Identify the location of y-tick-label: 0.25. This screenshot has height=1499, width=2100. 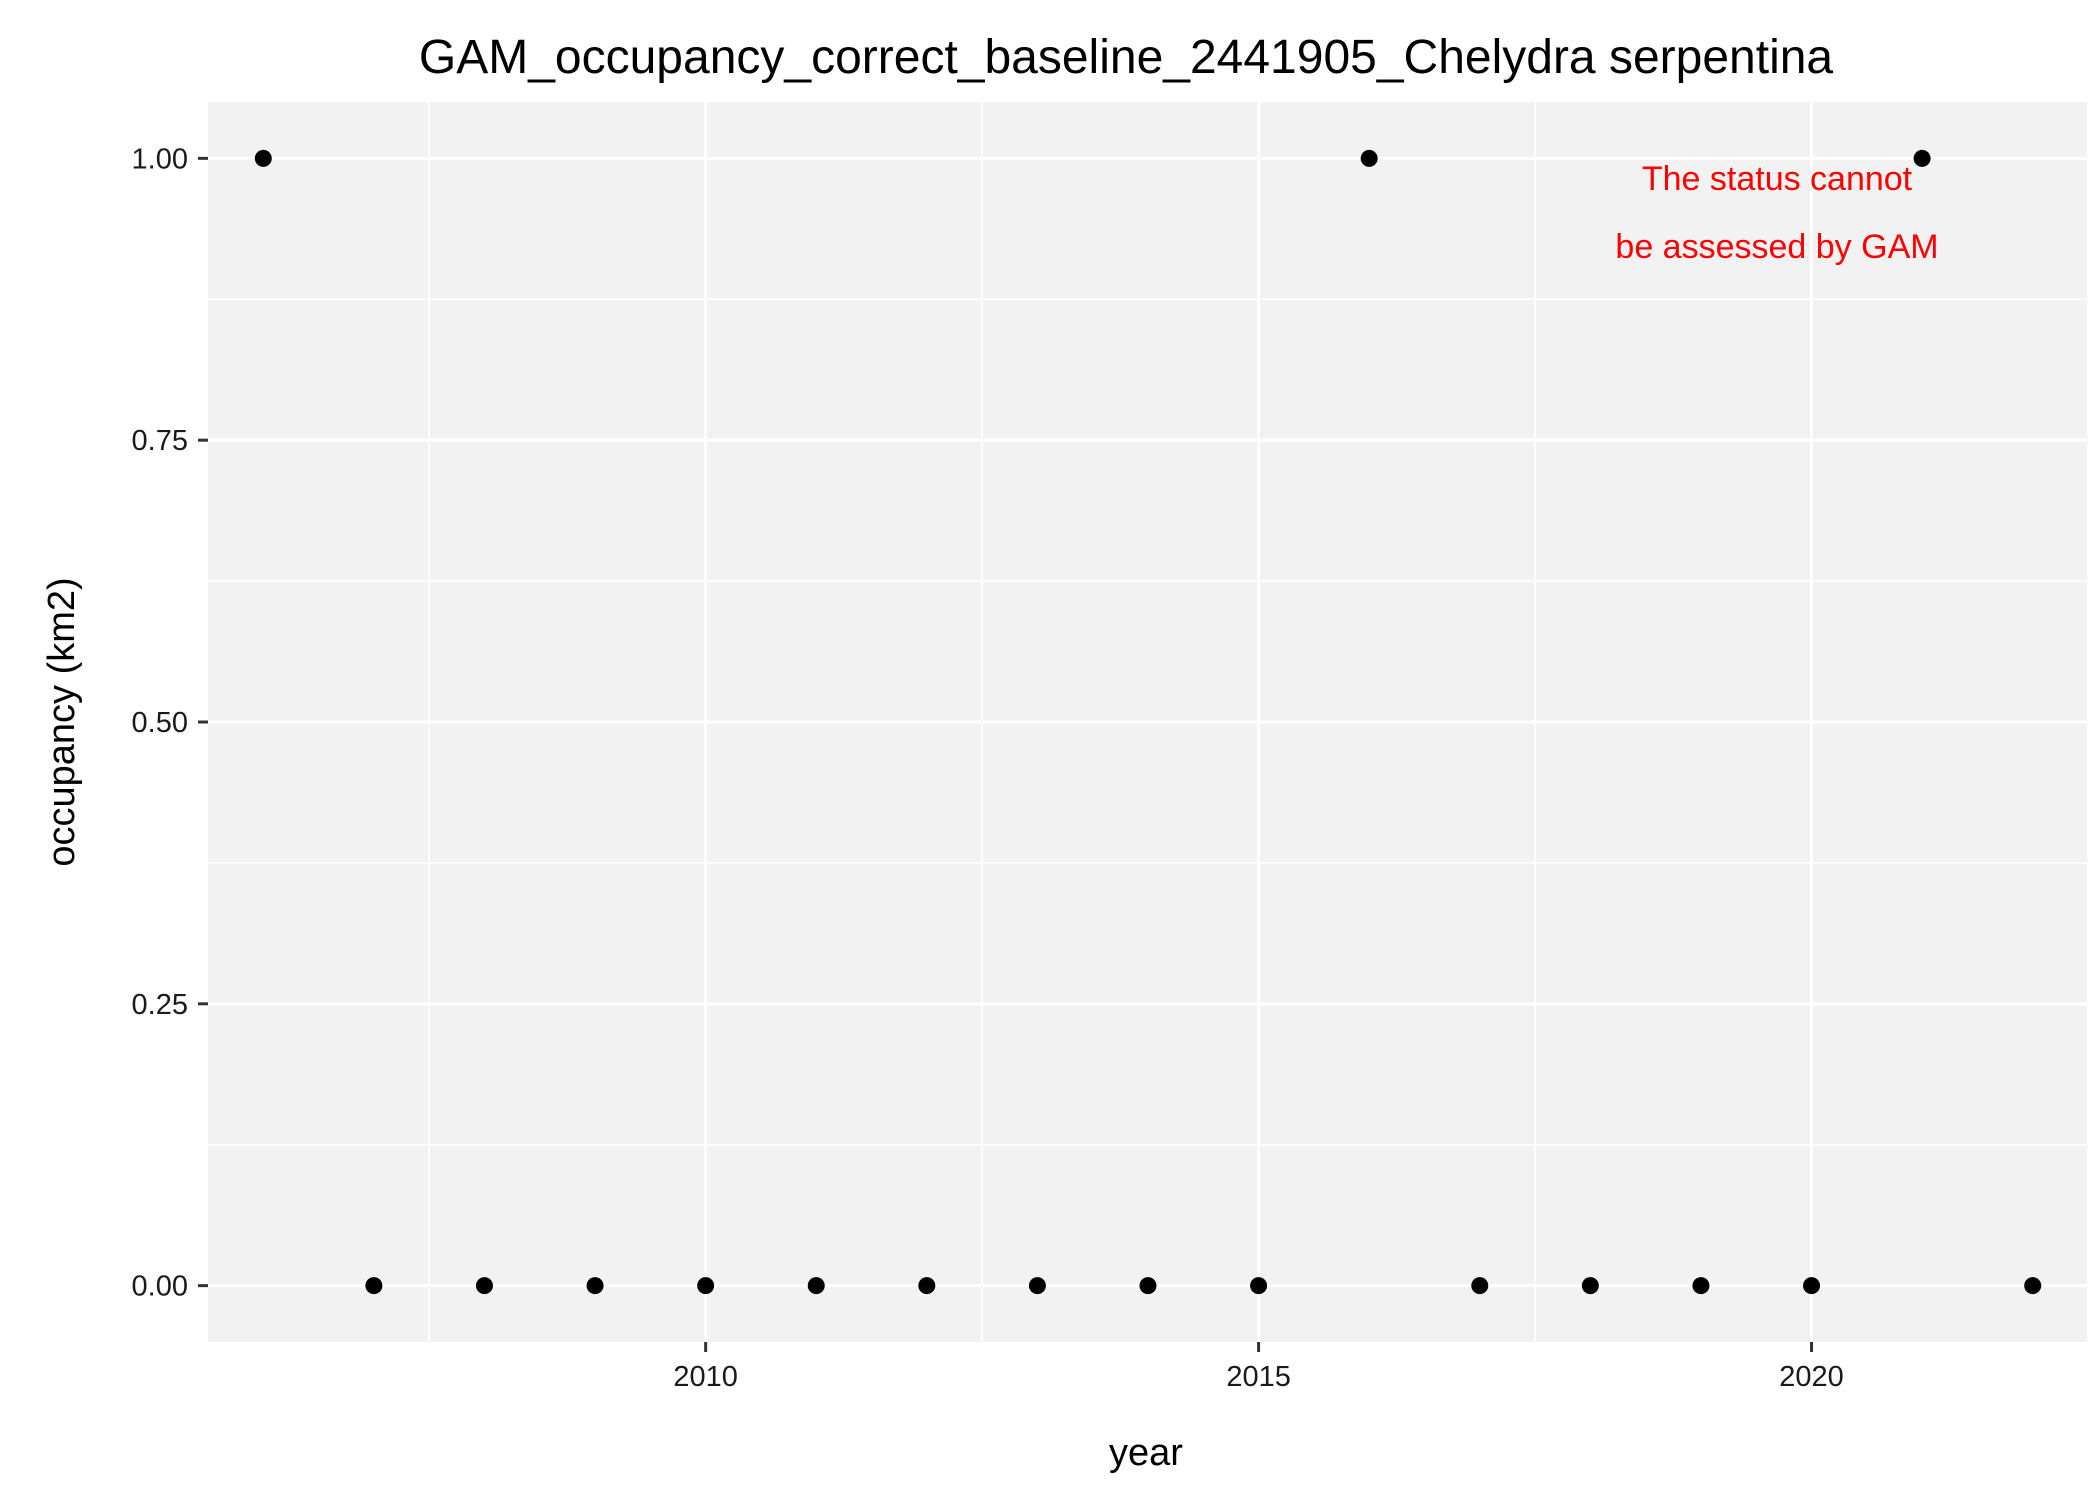
(160, 1005).